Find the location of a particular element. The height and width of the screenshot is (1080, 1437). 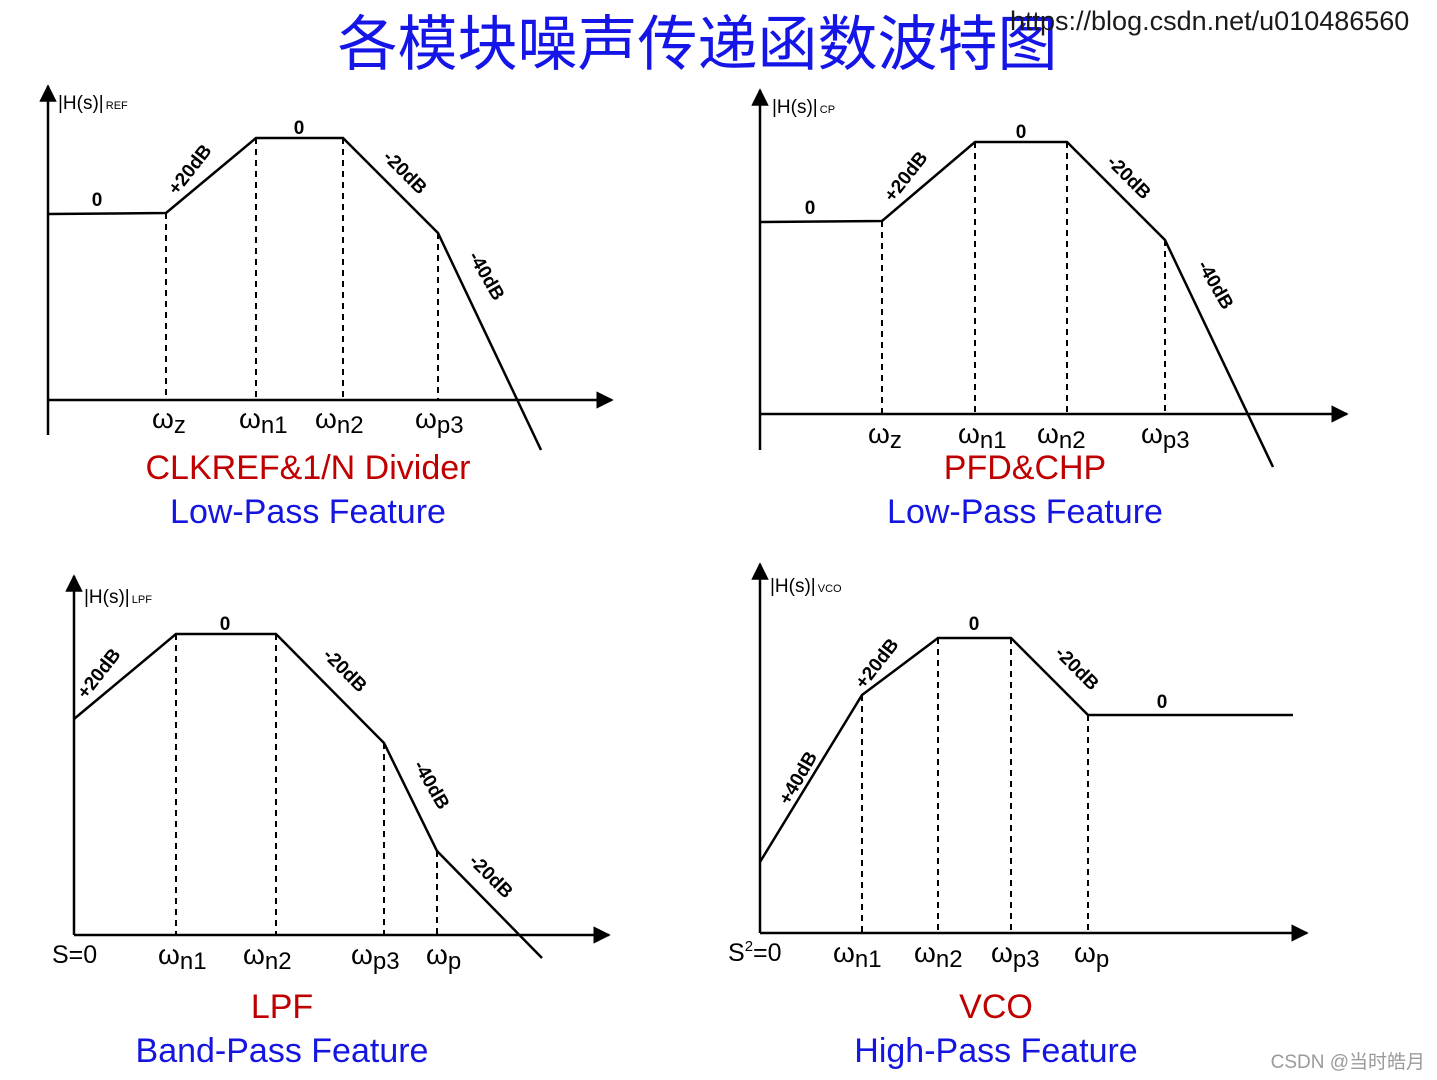

panel-subcaption: High-Pass Feature is located at coordinates (995, 1051).